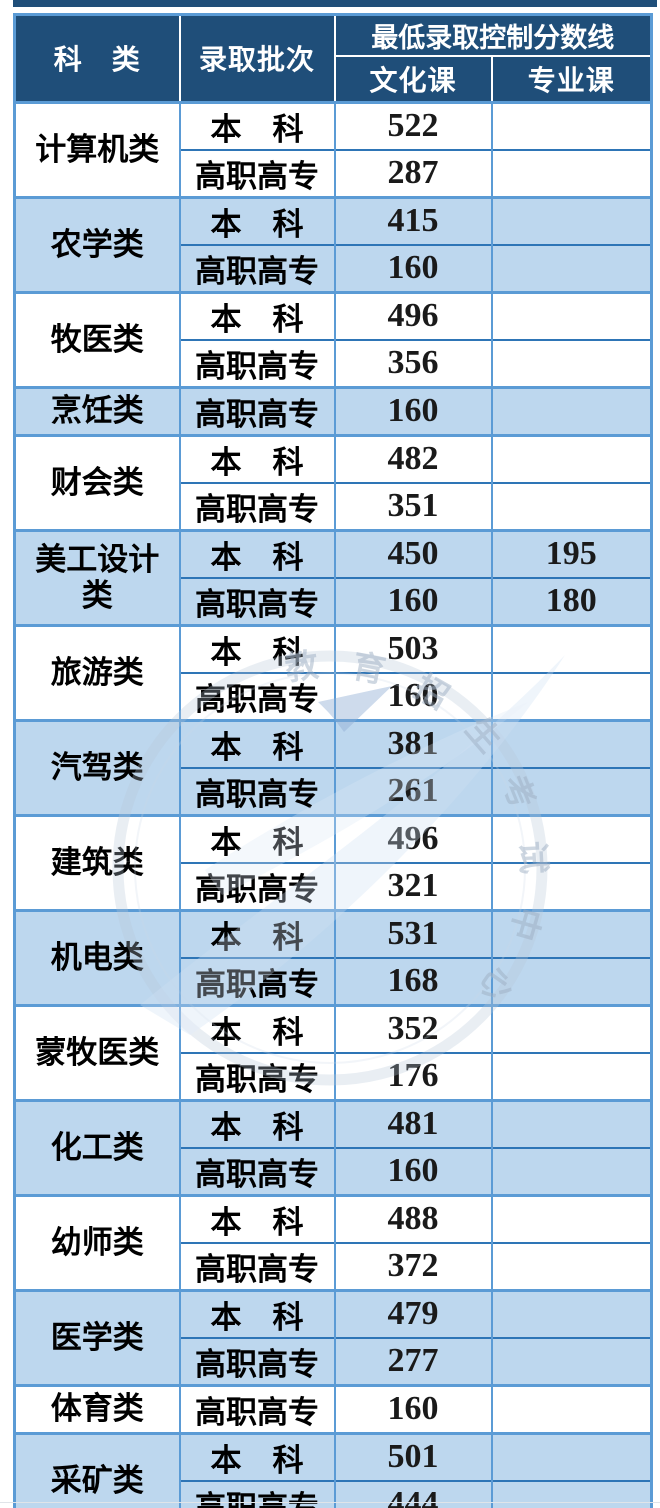 The height and width of the screenshot is (1508, 660). Describe the element at coordinates (413, 648) in the screenshot. I see `culture-score-cell: 503` at that location.